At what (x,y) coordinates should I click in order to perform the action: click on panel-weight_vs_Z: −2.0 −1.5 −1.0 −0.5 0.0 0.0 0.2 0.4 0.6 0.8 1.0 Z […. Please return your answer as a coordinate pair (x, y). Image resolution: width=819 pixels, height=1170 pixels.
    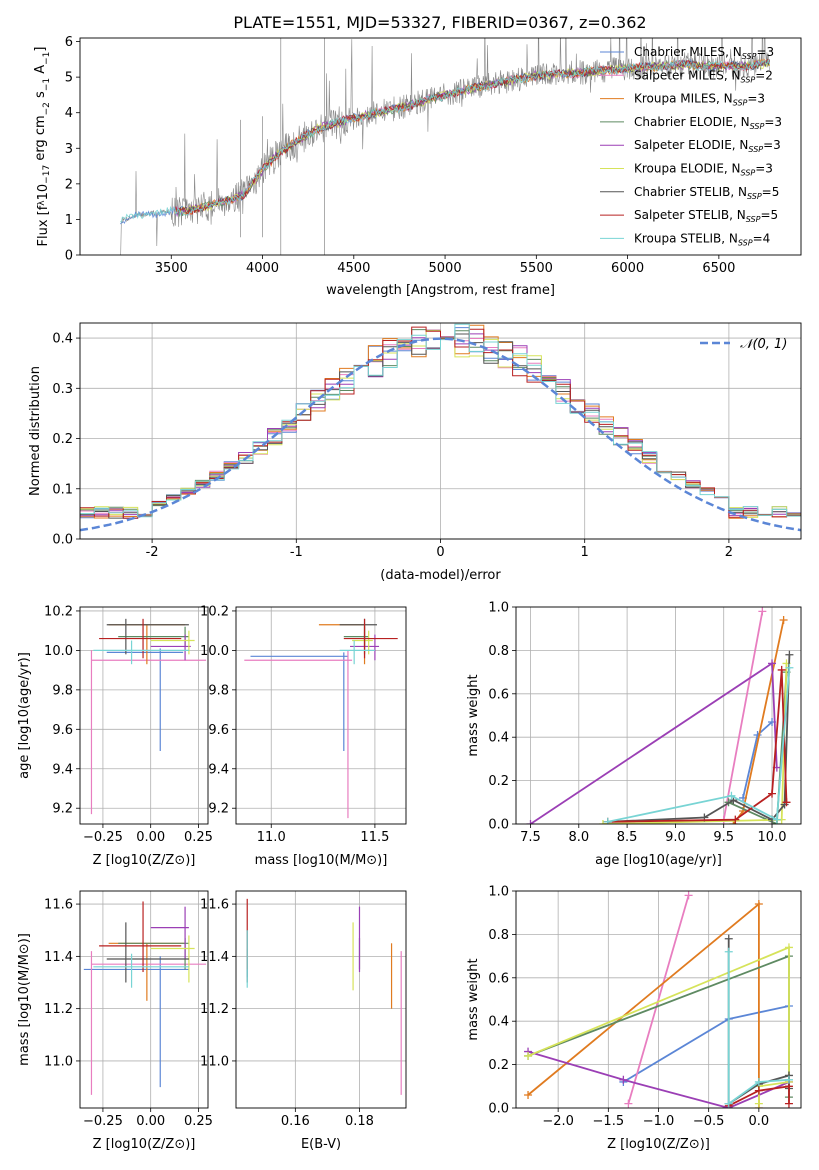
    Looking at the image, I should click on (634, 1018).